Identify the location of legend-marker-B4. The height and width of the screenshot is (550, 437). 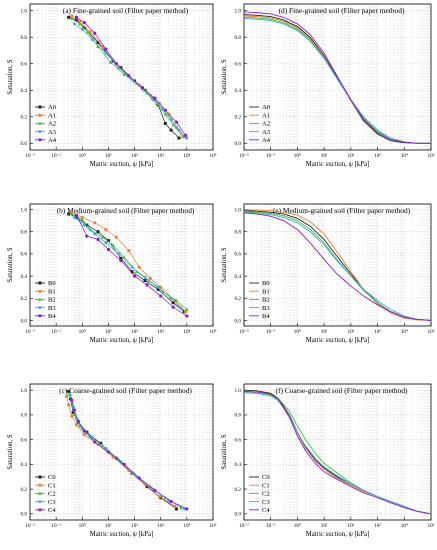
(40, 316).